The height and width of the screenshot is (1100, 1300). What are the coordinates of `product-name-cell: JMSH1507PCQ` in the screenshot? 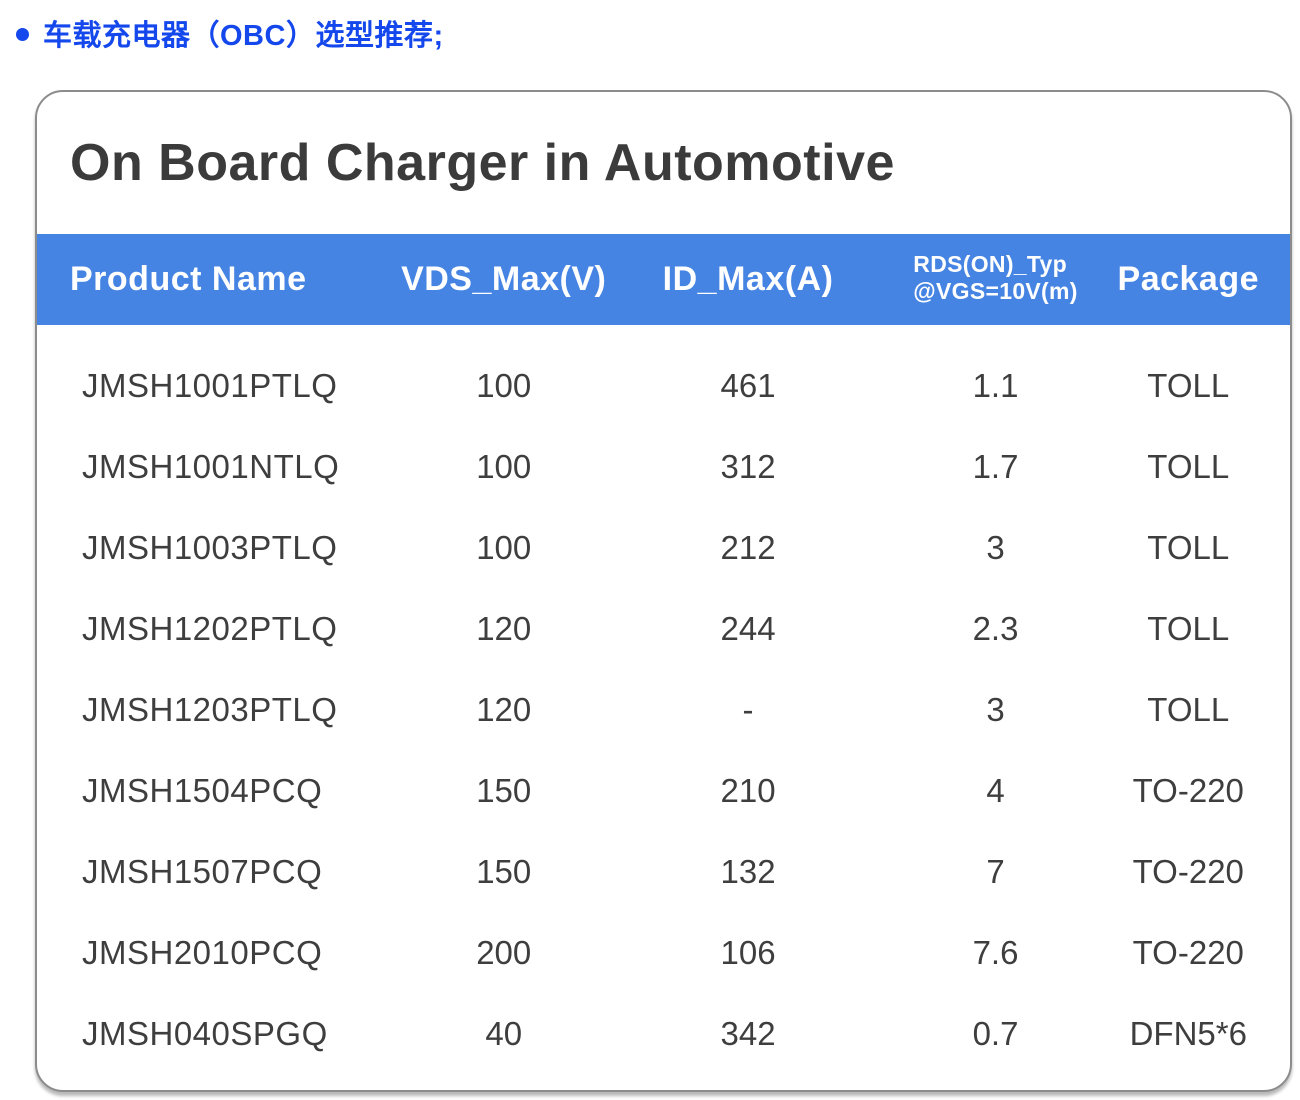 It's located at (202, 871).